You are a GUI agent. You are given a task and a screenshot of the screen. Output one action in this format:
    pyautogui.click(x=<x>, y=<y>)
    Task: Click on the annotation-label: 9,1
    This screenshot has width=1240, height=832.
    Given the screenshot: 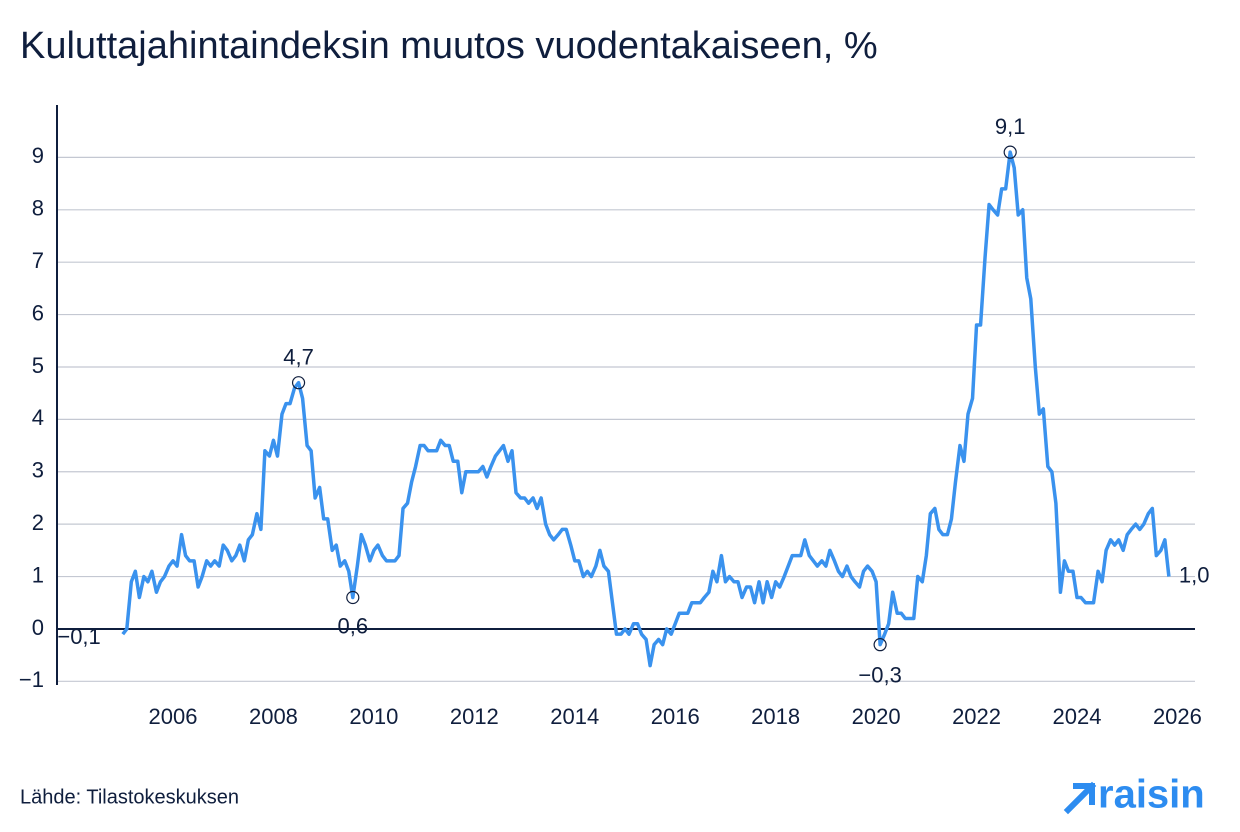 What is the action you would take?
    pyautogui.click(x=1010, y=126)
    